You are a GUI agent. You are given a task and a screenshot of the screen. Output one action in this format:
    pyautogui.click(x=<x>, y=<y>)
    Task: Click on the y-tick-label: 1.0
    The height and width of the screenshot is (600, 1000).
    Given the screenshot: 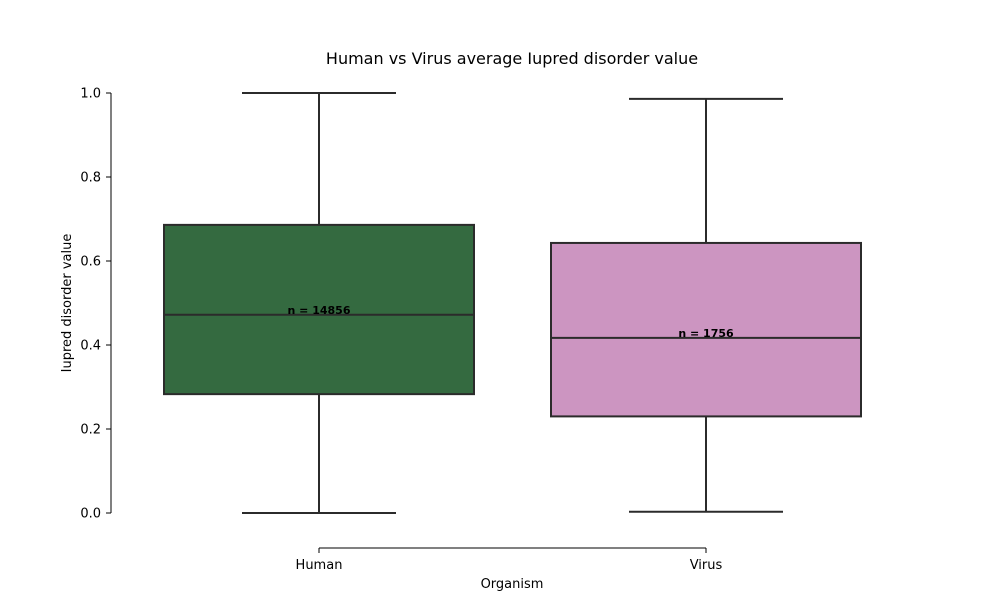 What is the action you would take?
    pyautogui.click(x=90, y=94)
    